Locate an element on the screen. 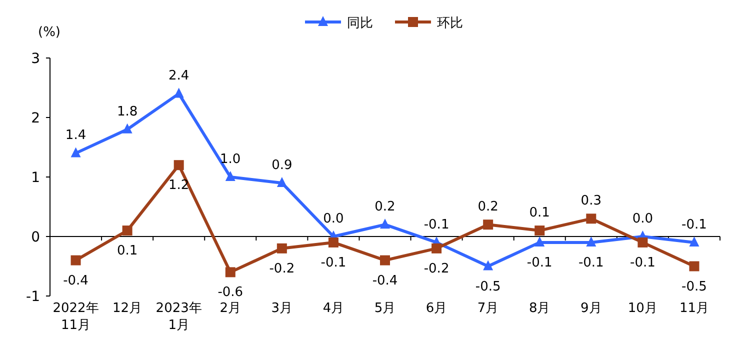  x-tick-label: 12月 is located at coordinates (127, 308).